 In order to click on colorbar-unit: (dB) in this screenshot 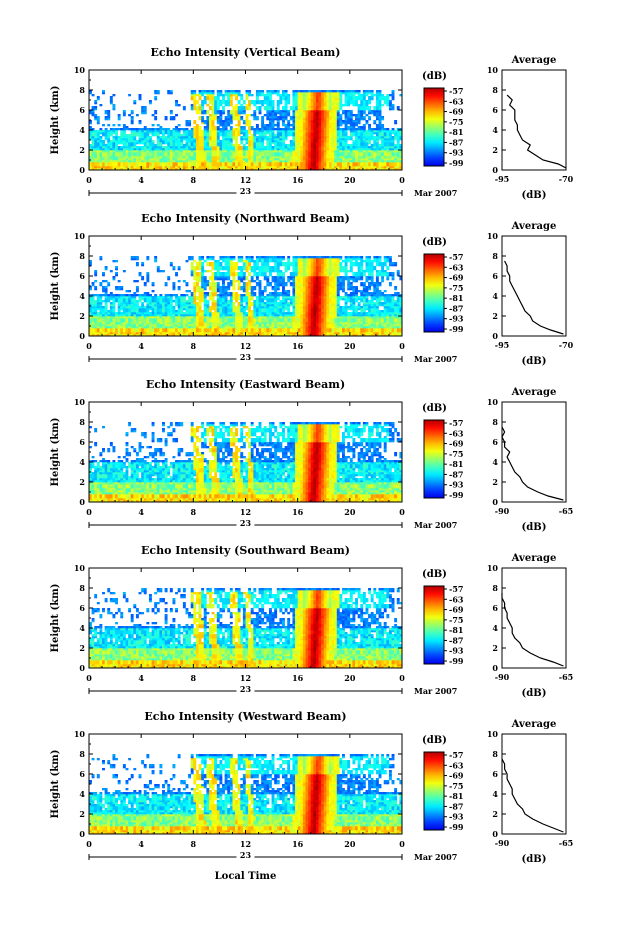, I will do `click(434, 242)`.